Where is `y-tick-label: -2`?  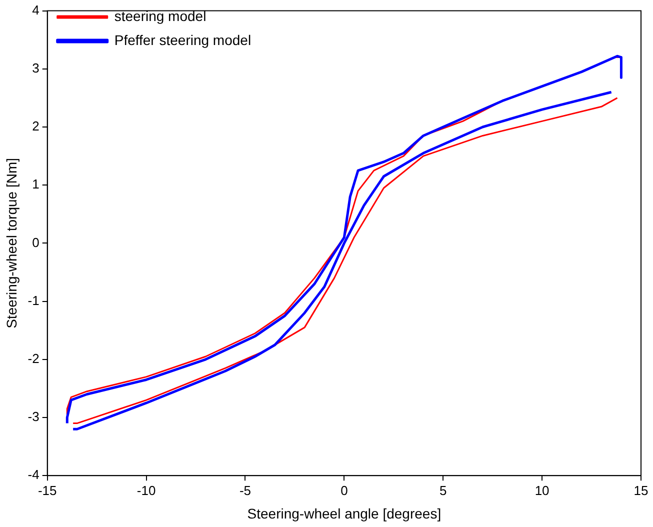
y-tick-label: -2 is located at coordinates (34, 358).